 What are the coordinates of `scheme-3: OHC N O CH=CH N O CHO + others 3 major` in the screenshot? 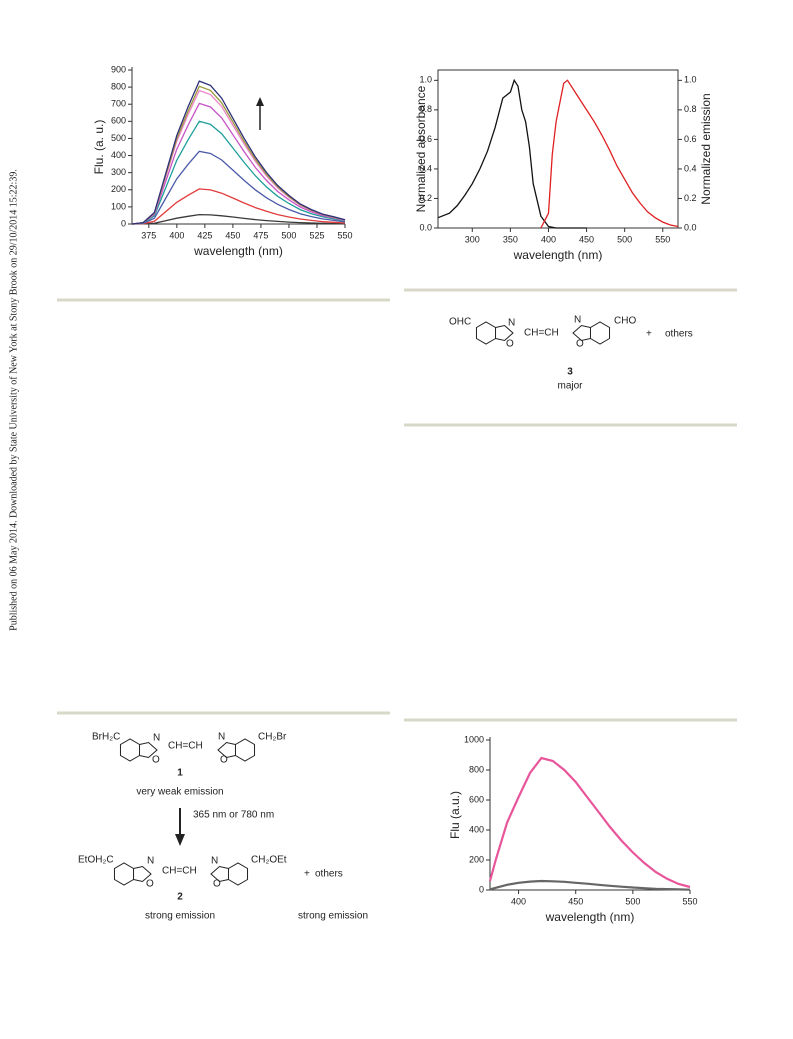 It's located at (571, 353).